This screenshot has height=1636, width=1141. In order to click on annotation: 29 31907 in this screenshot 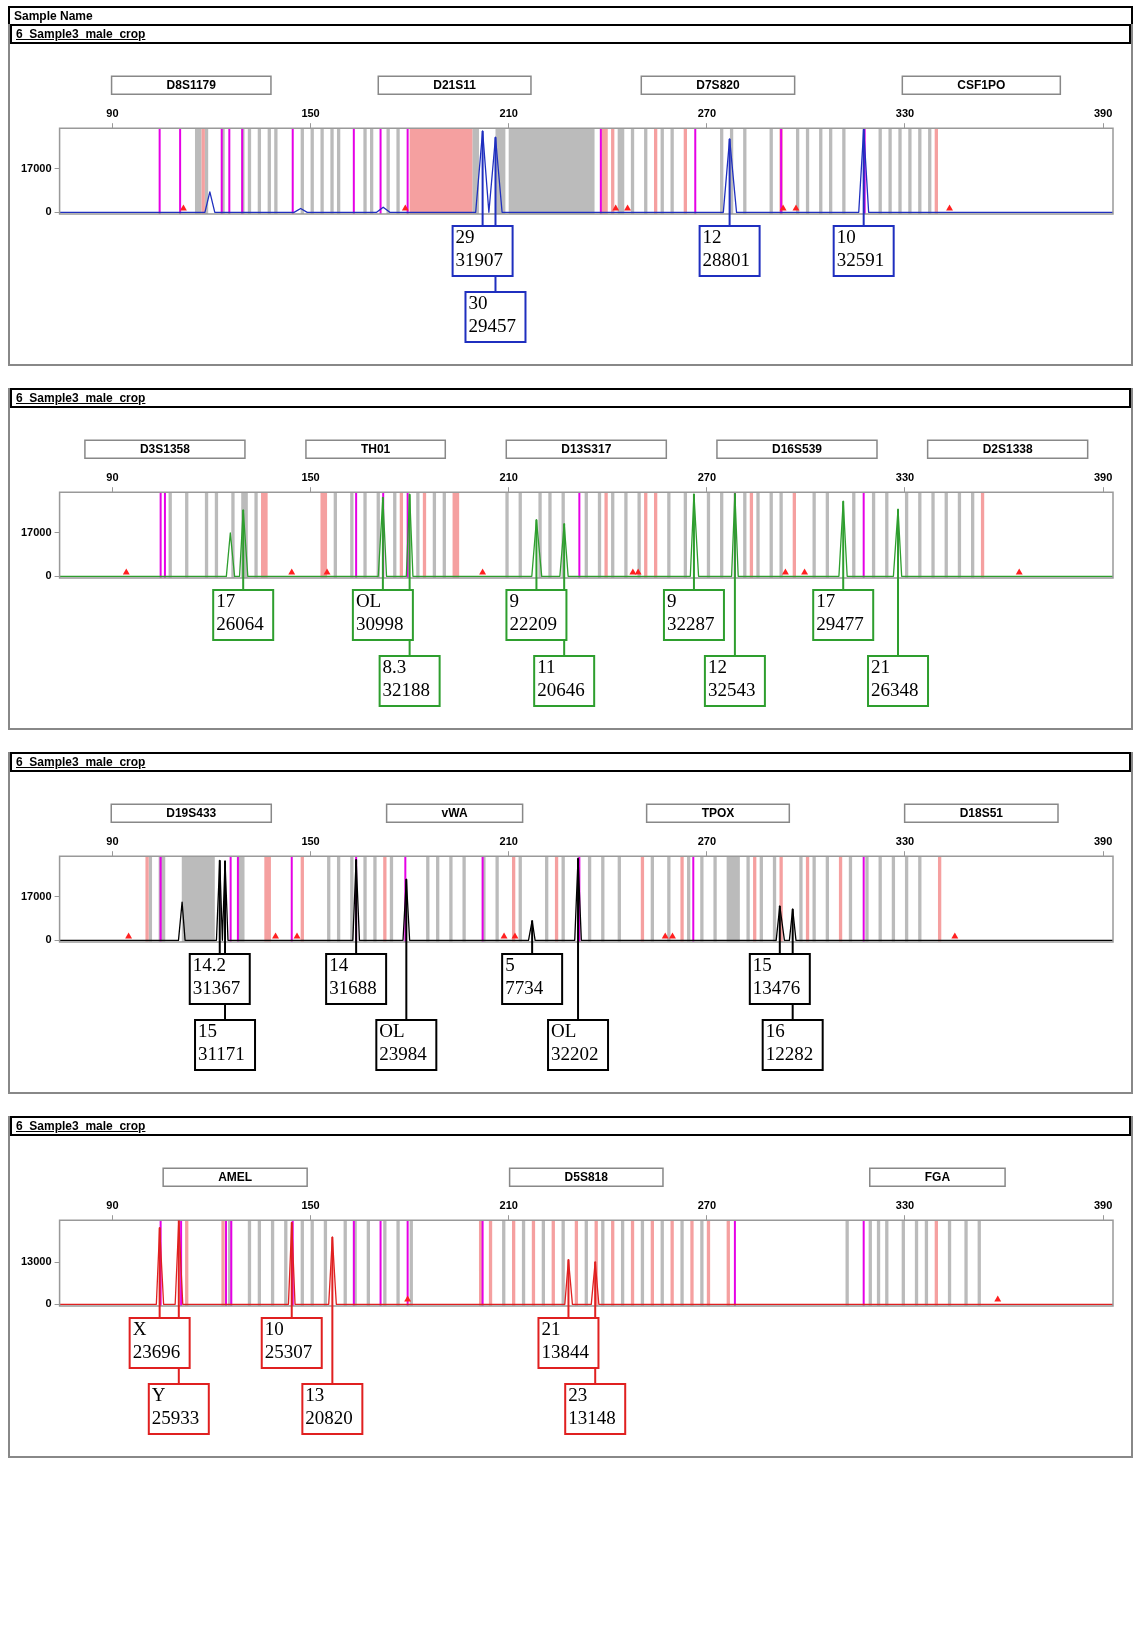, I will do `click(479, 248)`.